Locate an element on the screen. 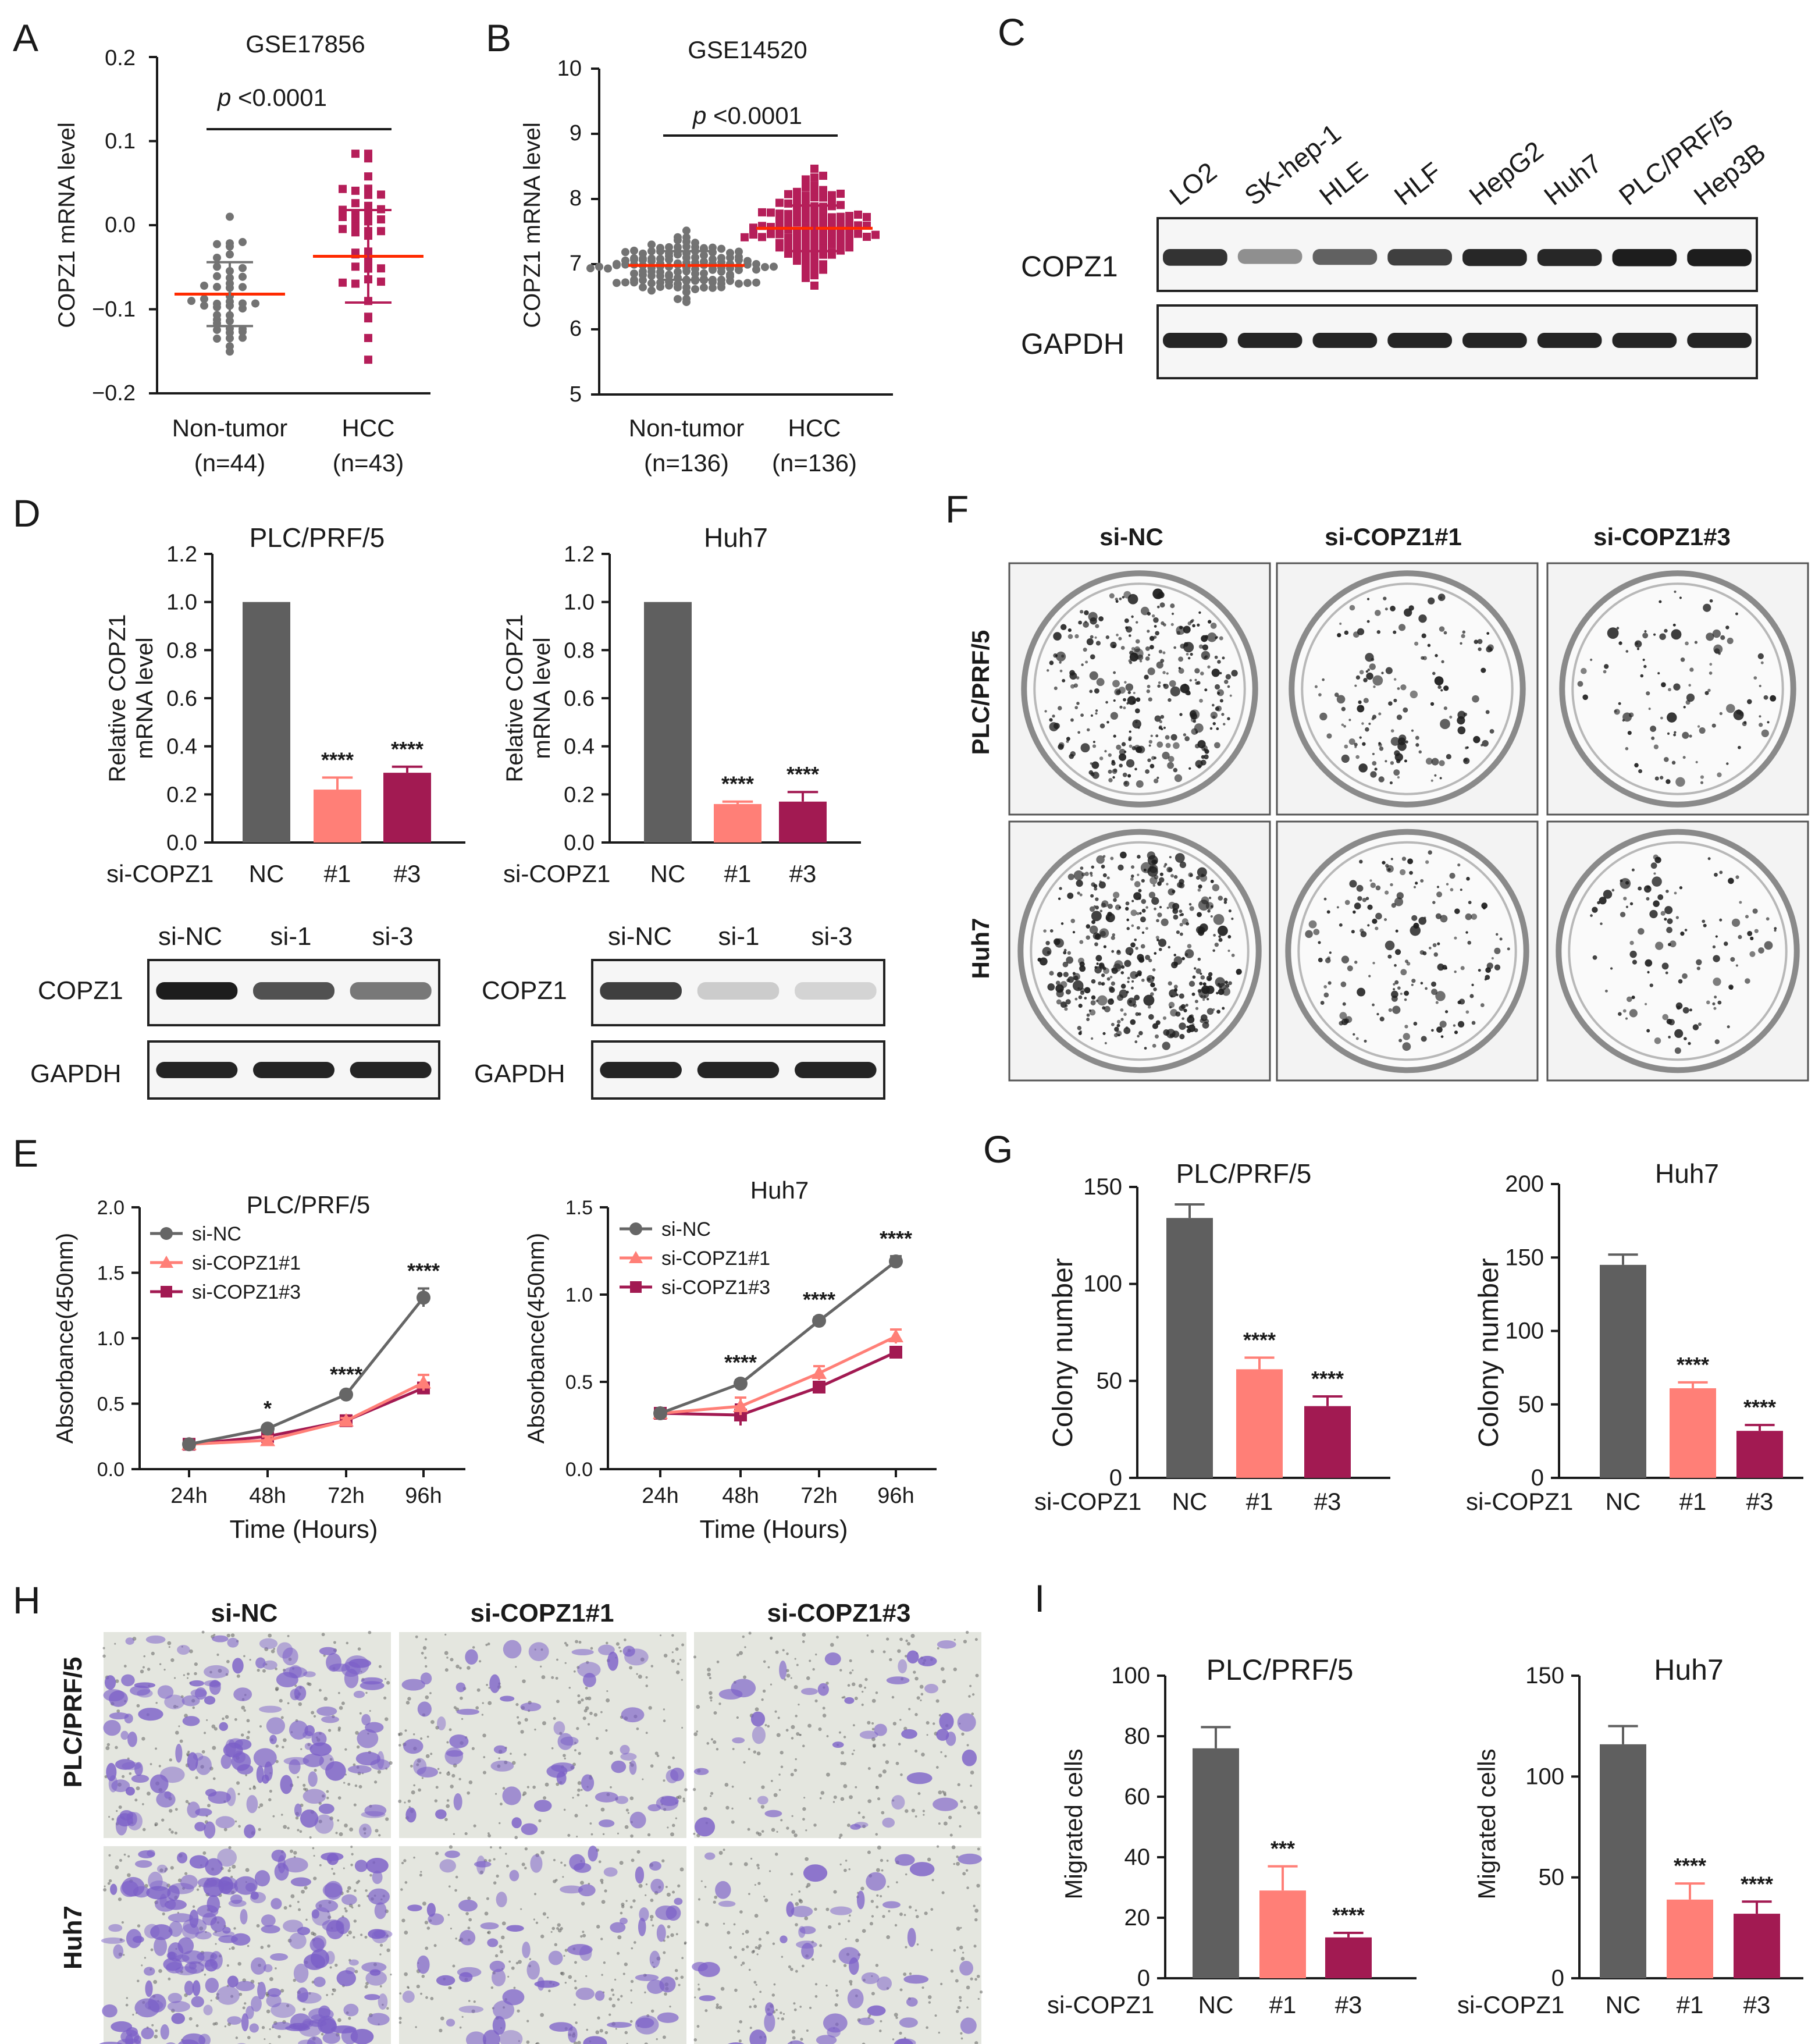 Image resolution: width=1815 pixels, height=2044 pixels. panel-d-gapdh-band is located at coordinates (641, 1070).